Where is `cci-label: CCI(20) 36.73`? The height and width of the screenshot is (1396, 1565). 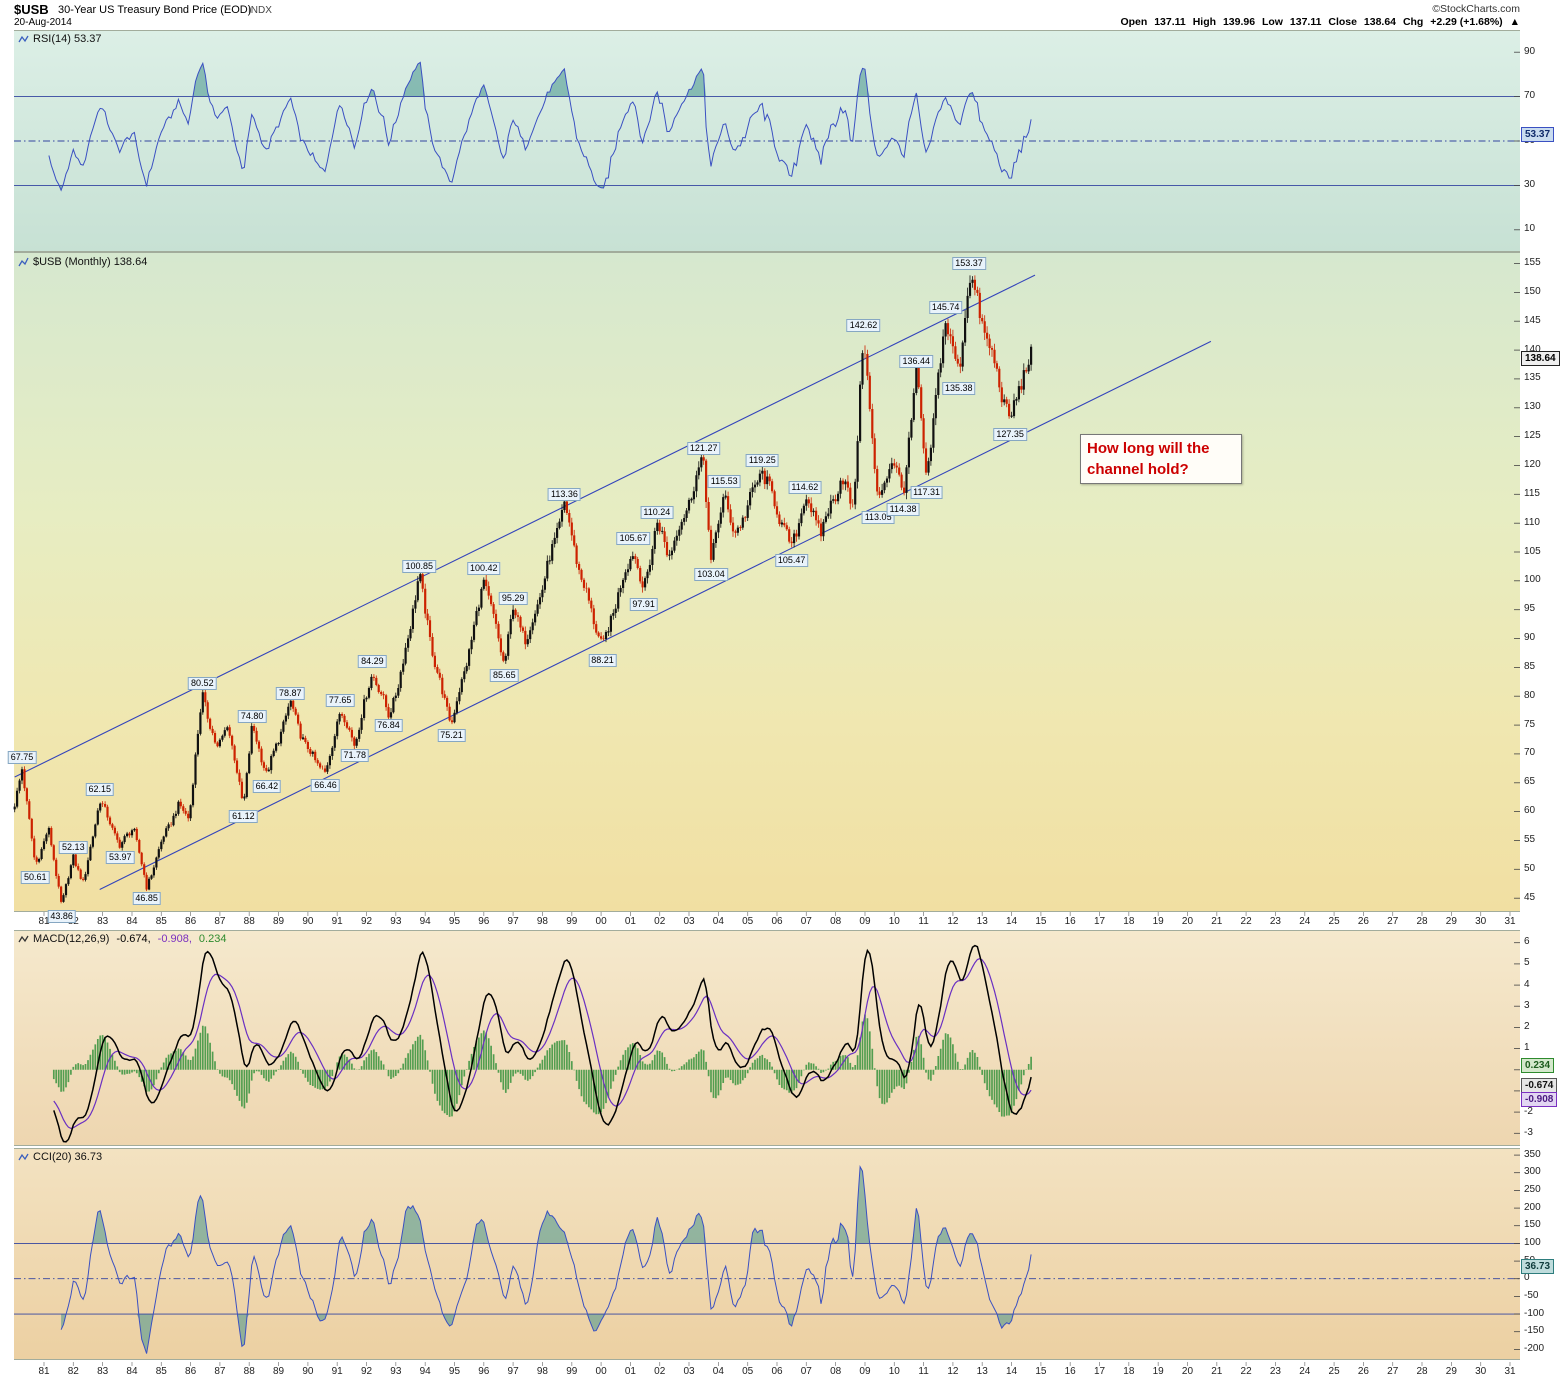 cci-label: CCI(20) 36.73 is located at coordinates (68, 1157).